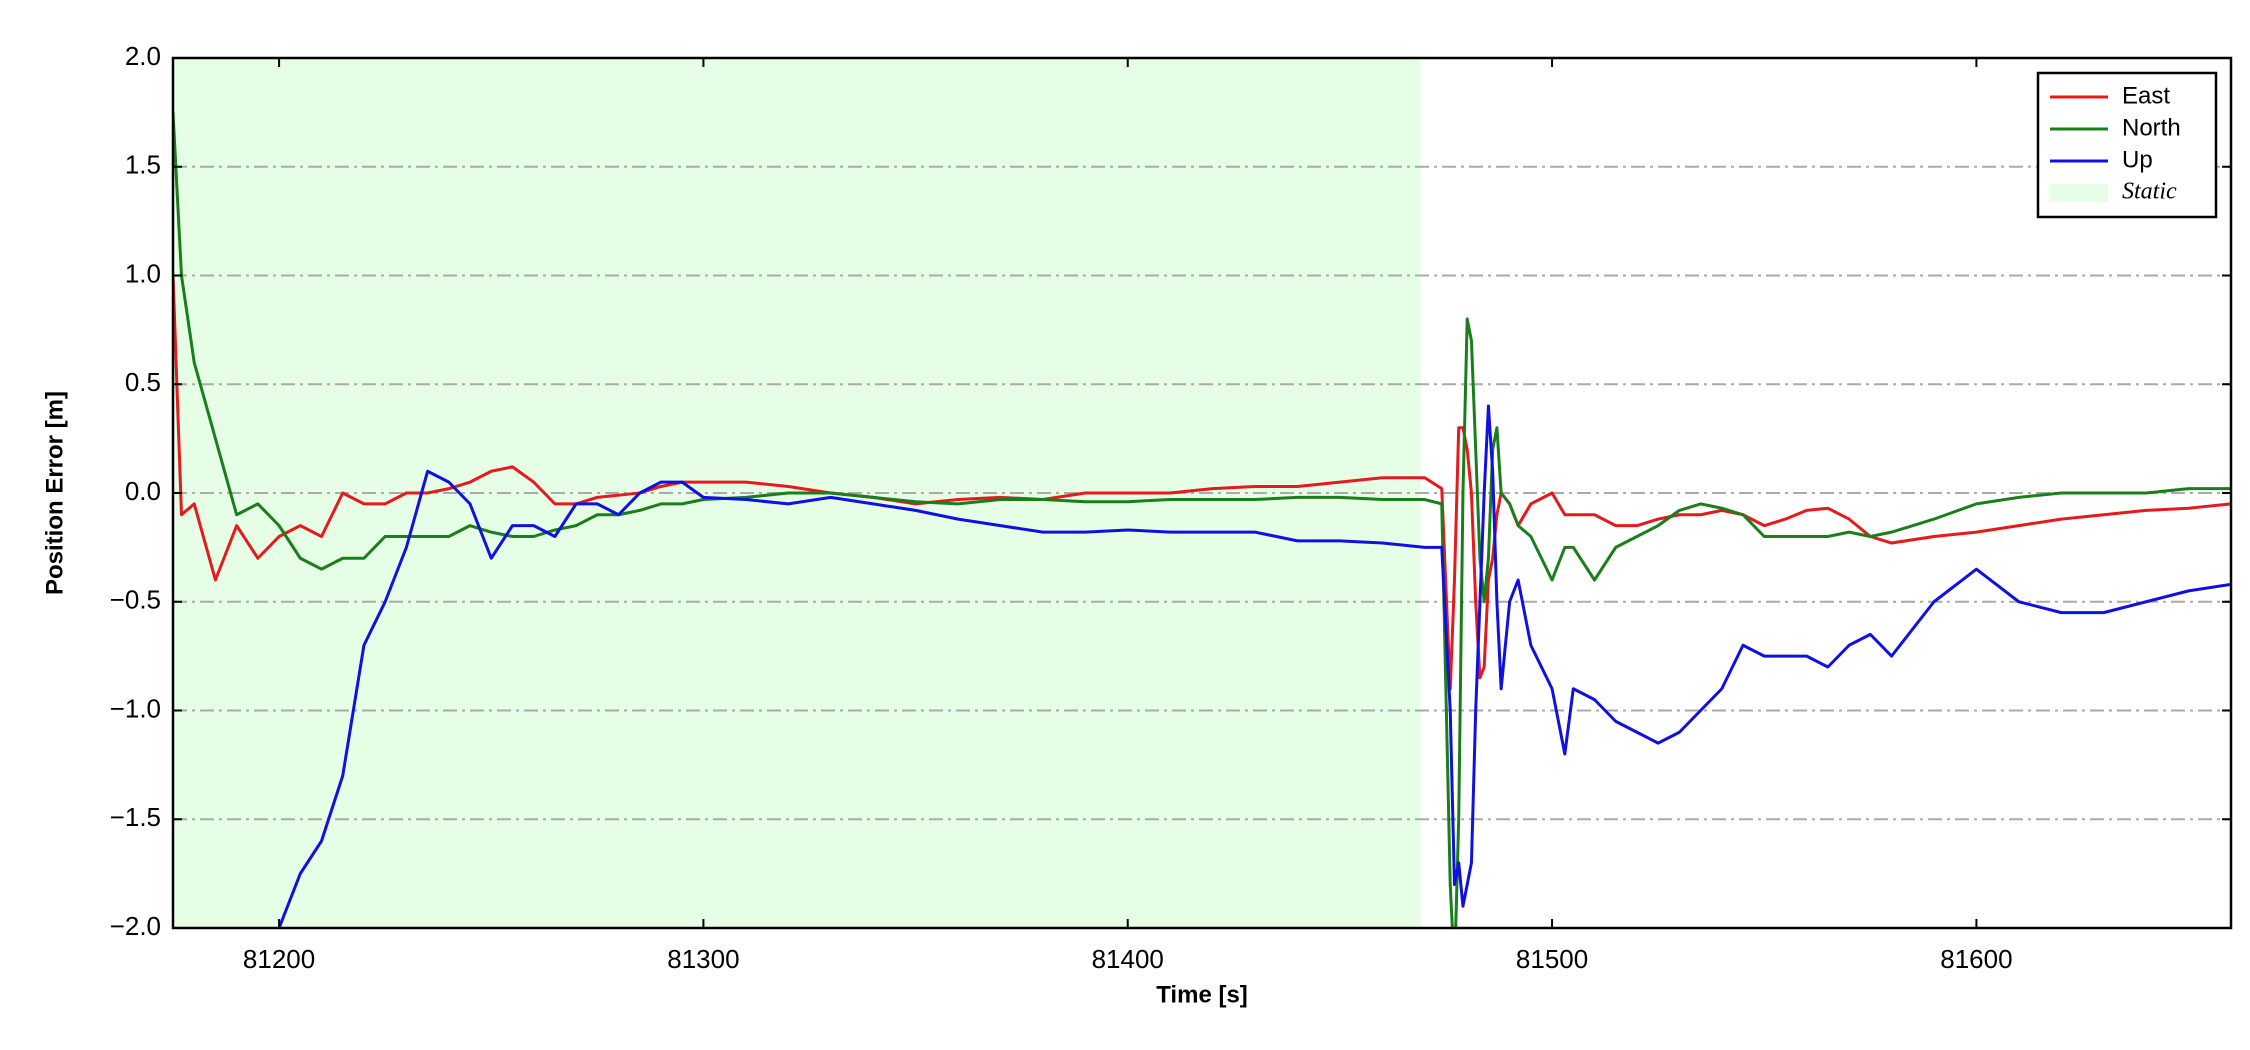  I want to click on x-tick-label: 81600, so click(1976, 959).